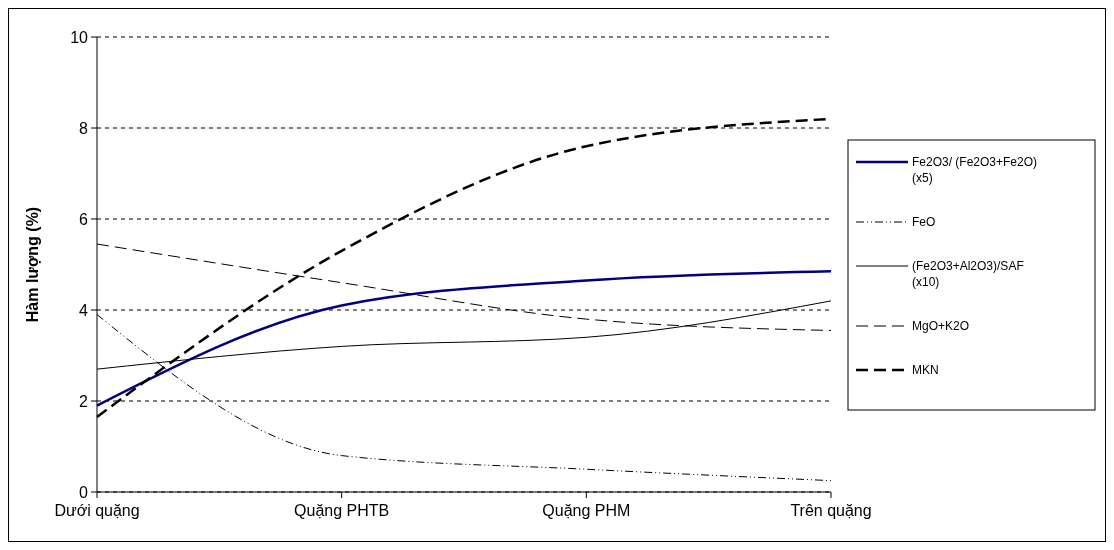  Describe the element at coordinates (84, 219) in the screenshot. I see `y-tick-label: 6` at that location.